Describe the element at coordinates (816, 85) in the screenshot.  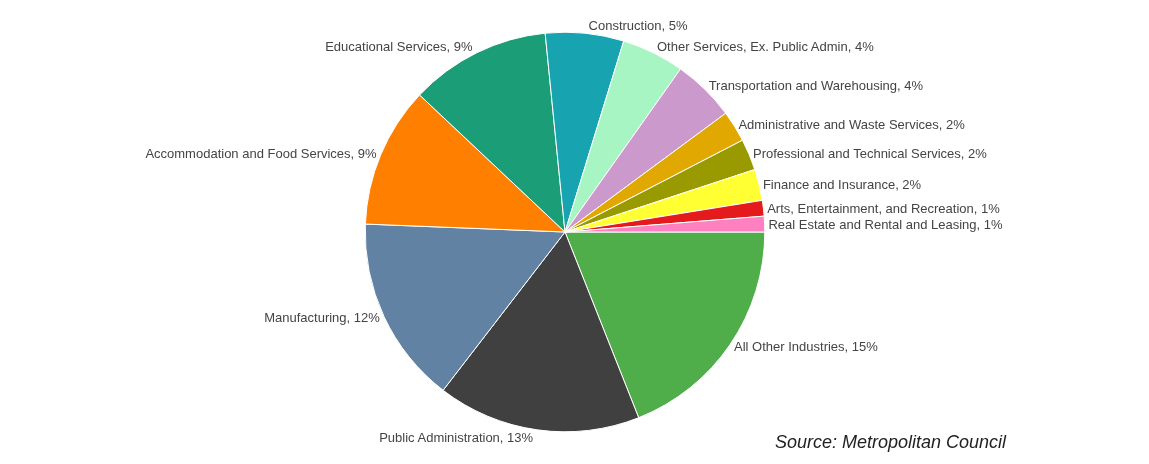
I see `slice-label: Transportation and Warehousing, 4%` at that location.